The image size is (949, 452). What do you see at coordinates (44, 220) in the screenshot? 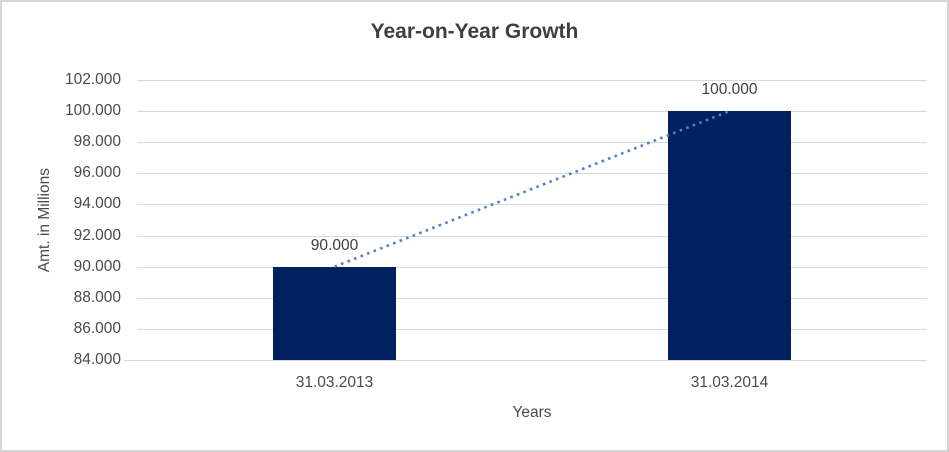
I see `y-axis-title-text: Amt. in Millions` at bounding box center [44, 220].